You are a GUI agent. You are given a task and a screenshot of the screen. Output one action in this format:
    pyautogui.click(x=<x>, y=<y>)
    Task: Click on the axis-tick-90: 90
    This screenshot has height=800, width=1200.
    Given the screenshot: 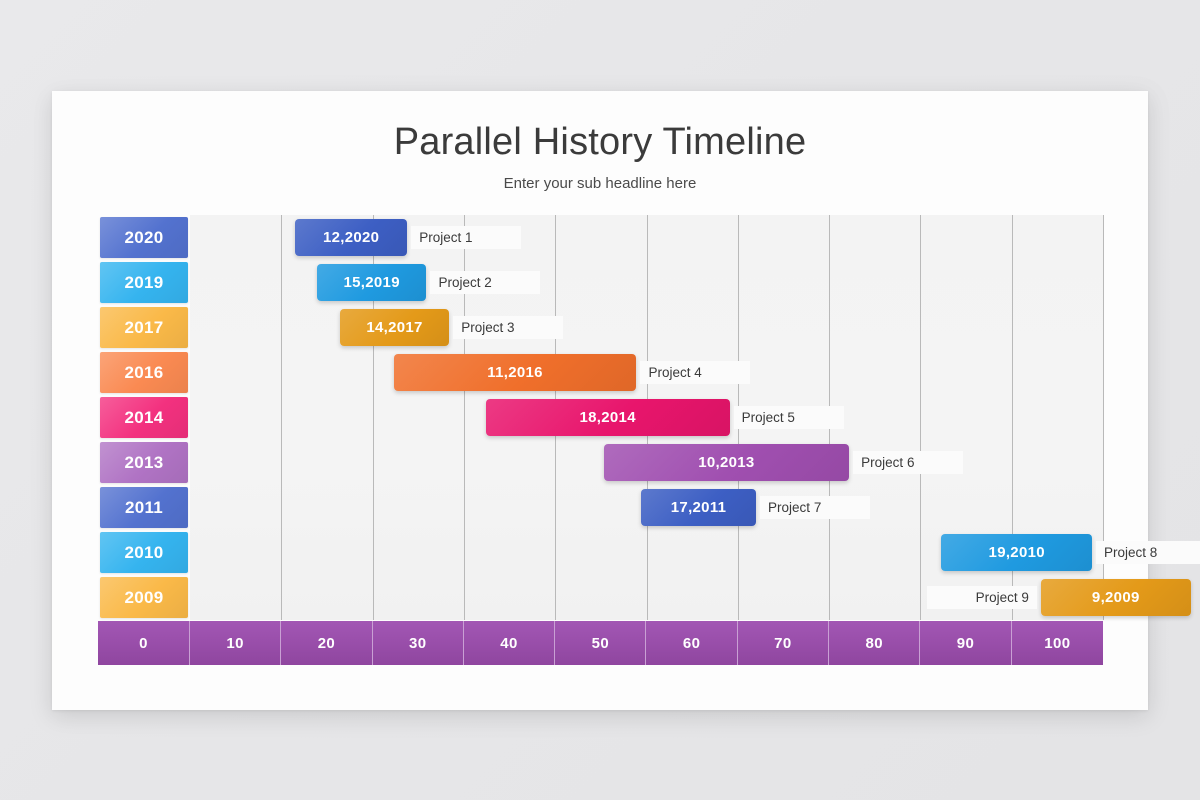 What is the action you would take?
    pyautogui.click(x=966, y=643)
    